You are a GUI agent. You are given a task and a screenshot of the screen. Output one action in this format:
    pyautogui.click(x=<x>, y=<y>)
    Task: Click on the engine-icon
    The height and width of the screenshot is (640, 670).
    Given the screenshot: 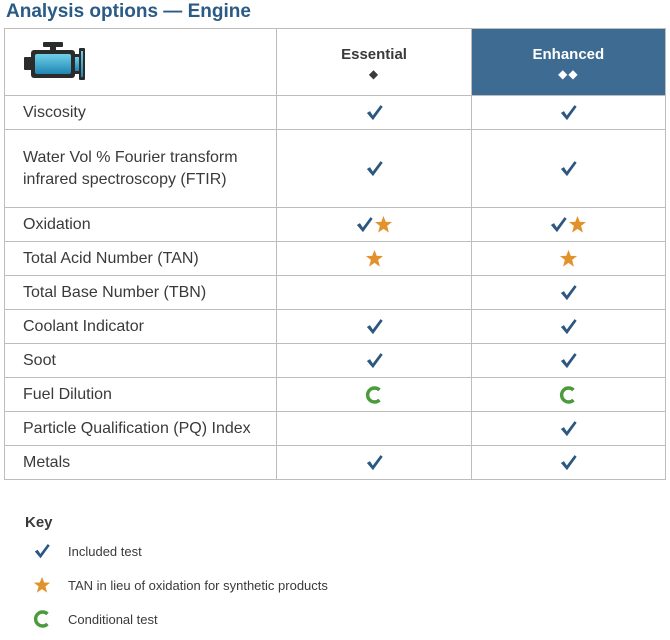 What is the action you would take?
    pyautogui.click(x=54, y=60)
    